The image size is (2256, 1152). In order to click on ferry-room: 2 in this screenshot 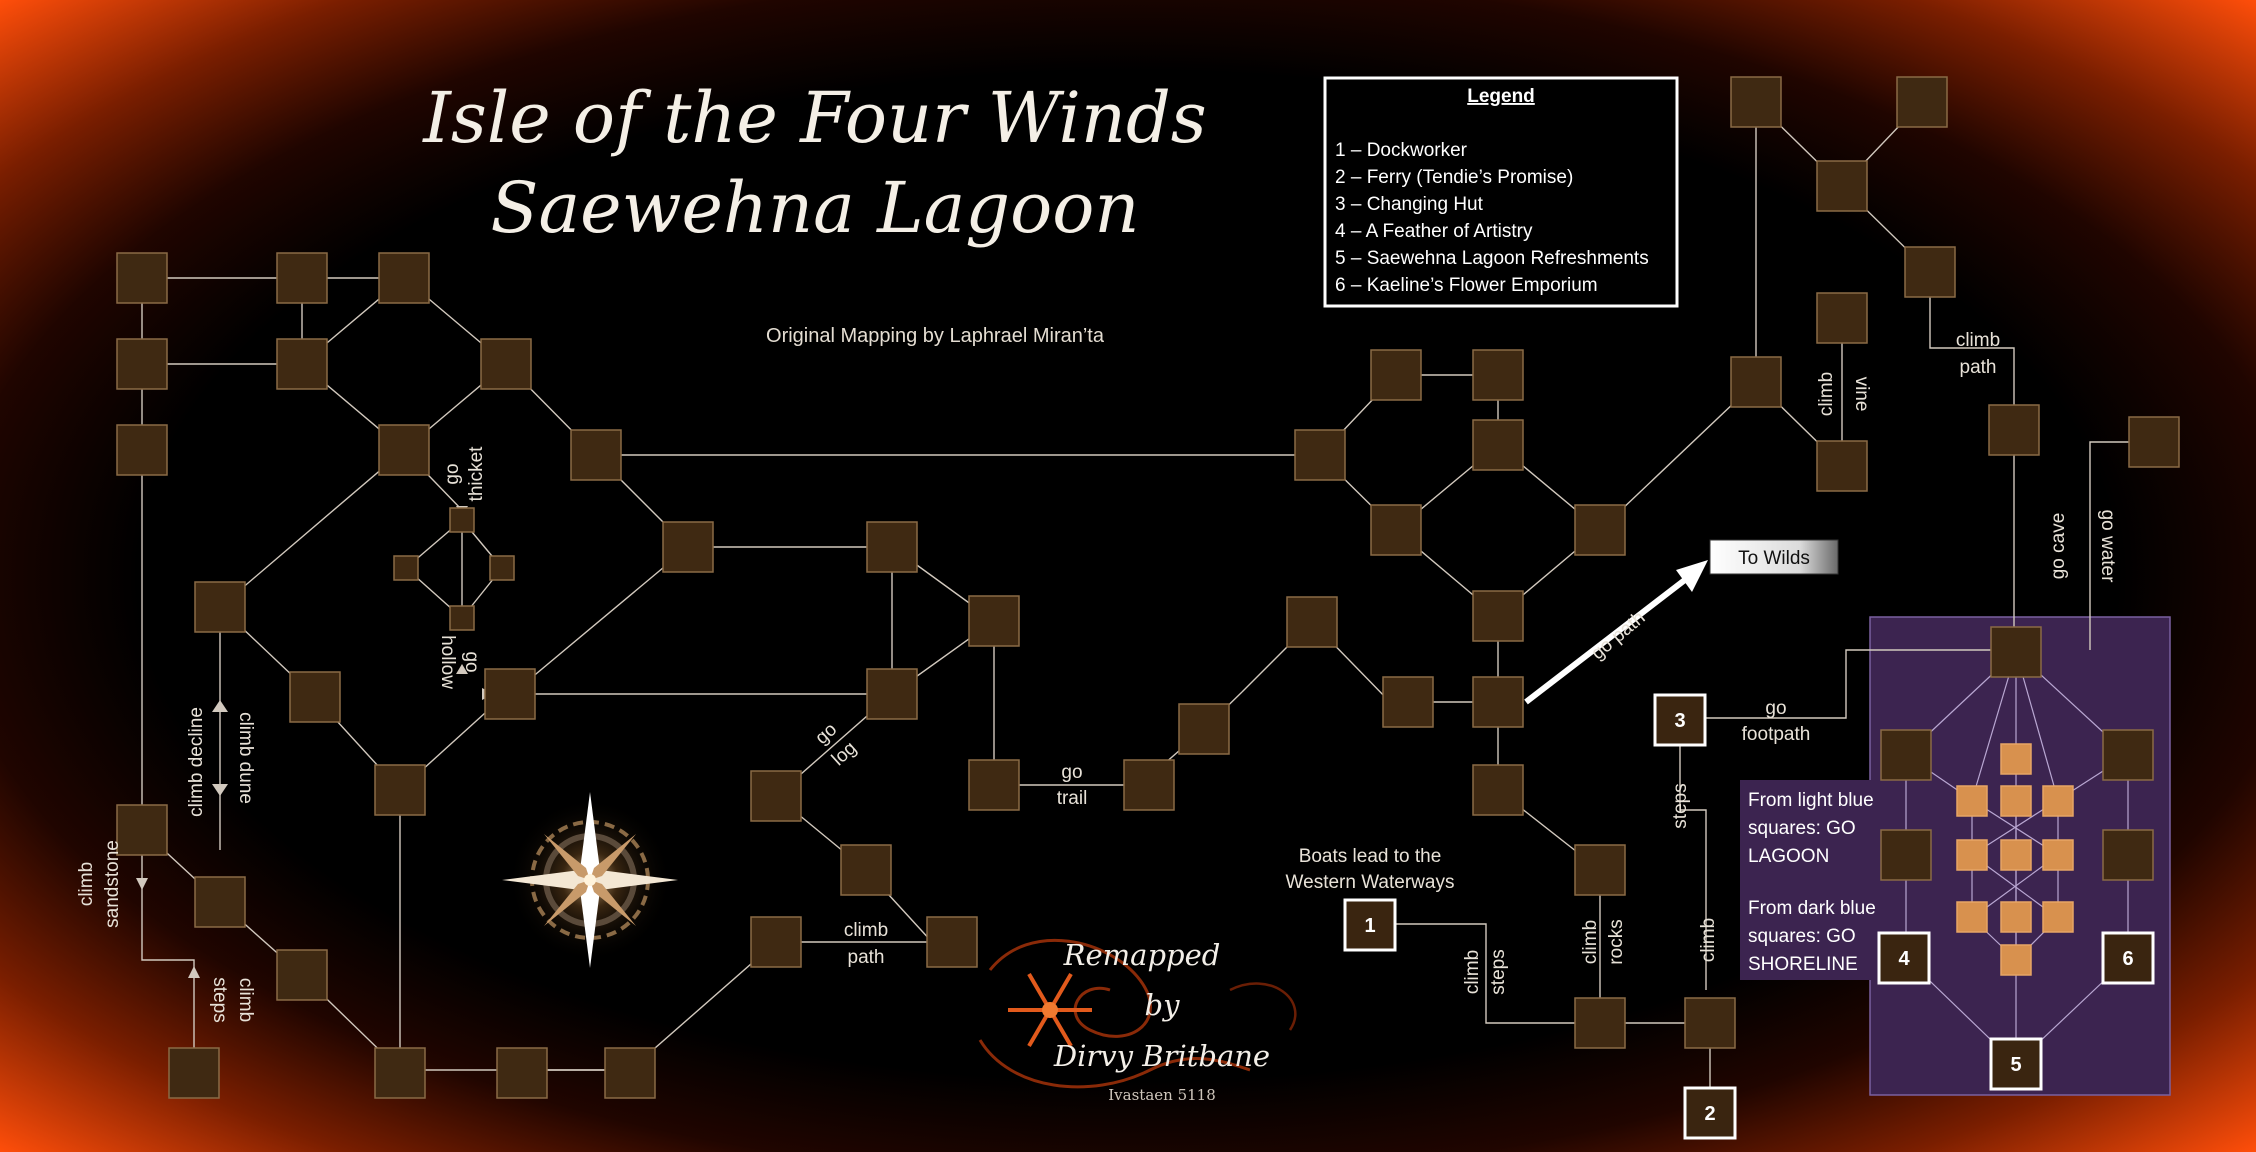, I will do `click(1710, 1113)`.